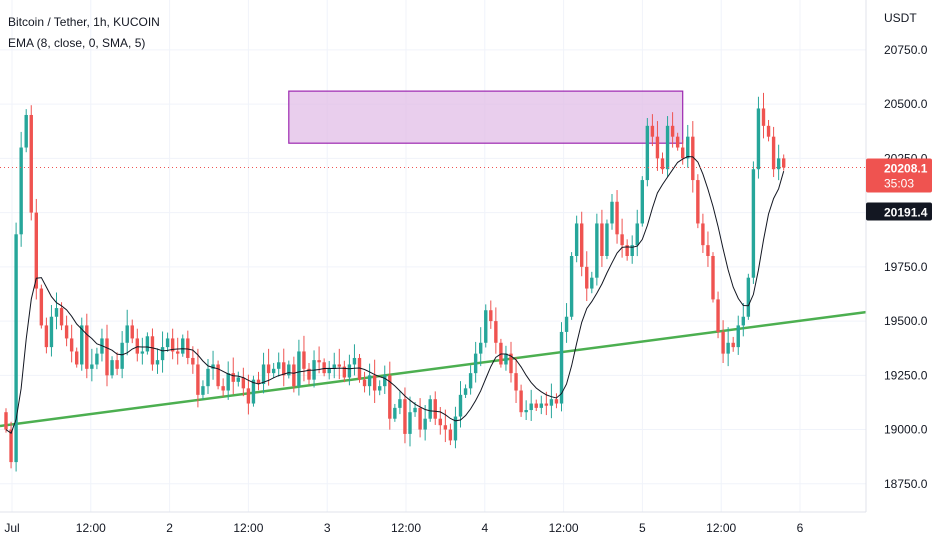  What do you see at coordinates (84, 22) in the screenshot?
I see `symbol-title: Bitcoin / Tether, 1h, KUCOIN` at bounding box center [84, 22].